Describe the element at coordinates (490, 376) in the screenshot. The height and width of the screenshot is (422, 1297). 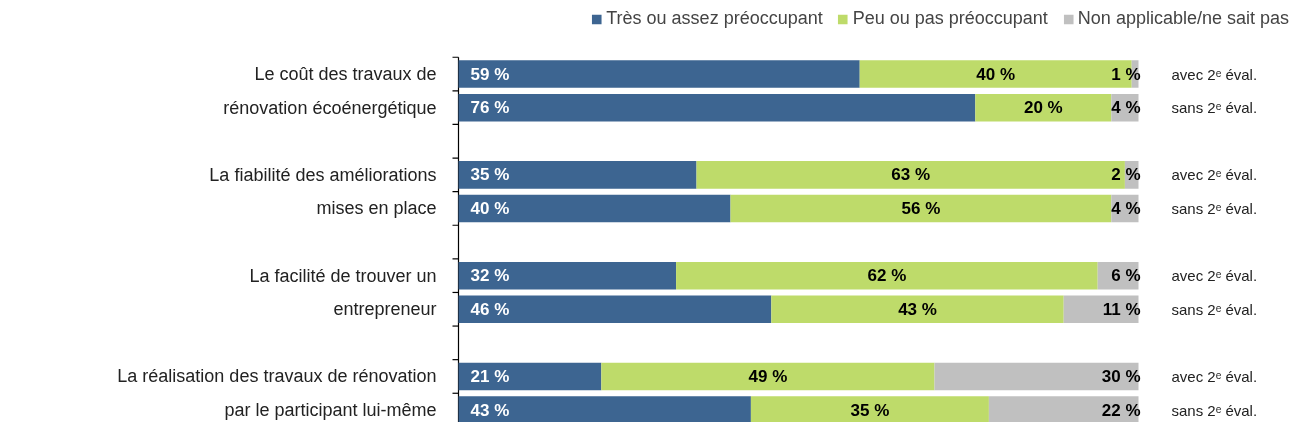
I see `data-label: 21 %` at that location.